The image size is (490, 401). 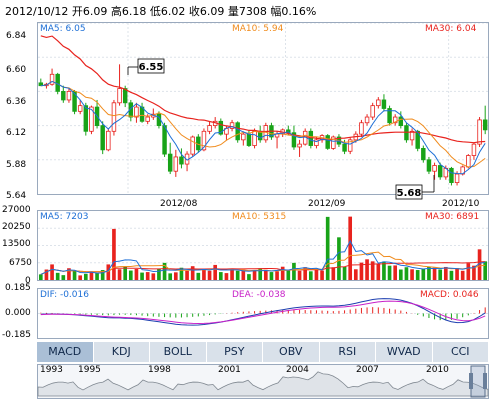 What do you see at coordinates (451, 29) in the screenshot?
I see `price-ma30-label: MA30: 6.04` at bounding box center [451, 29].